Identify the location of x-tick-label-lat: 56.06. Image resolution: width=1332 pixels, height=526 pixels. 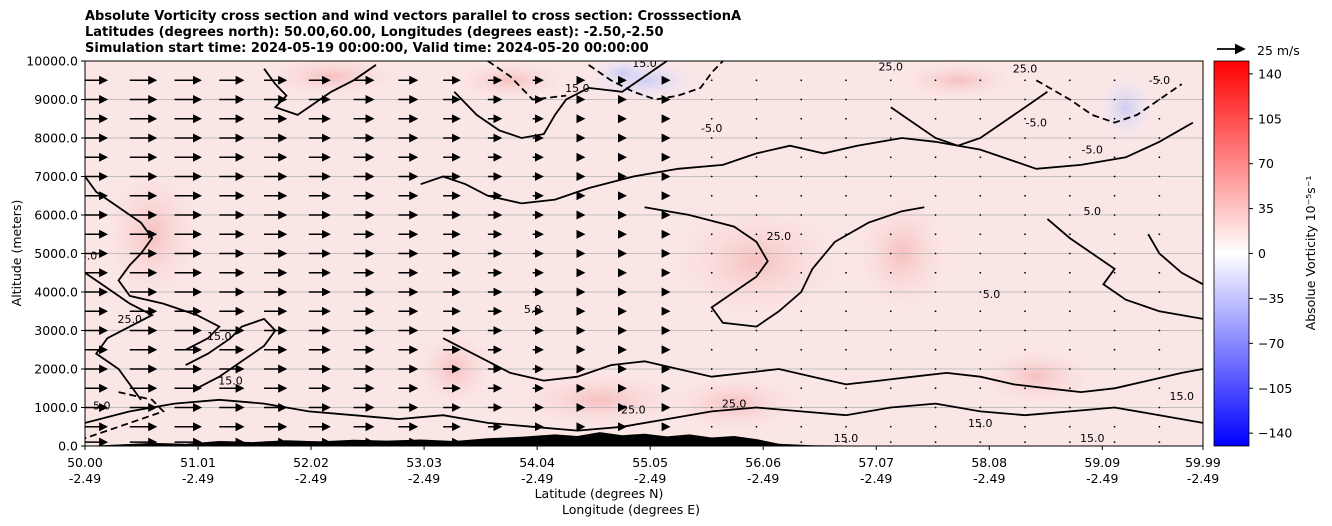
(763, 462).